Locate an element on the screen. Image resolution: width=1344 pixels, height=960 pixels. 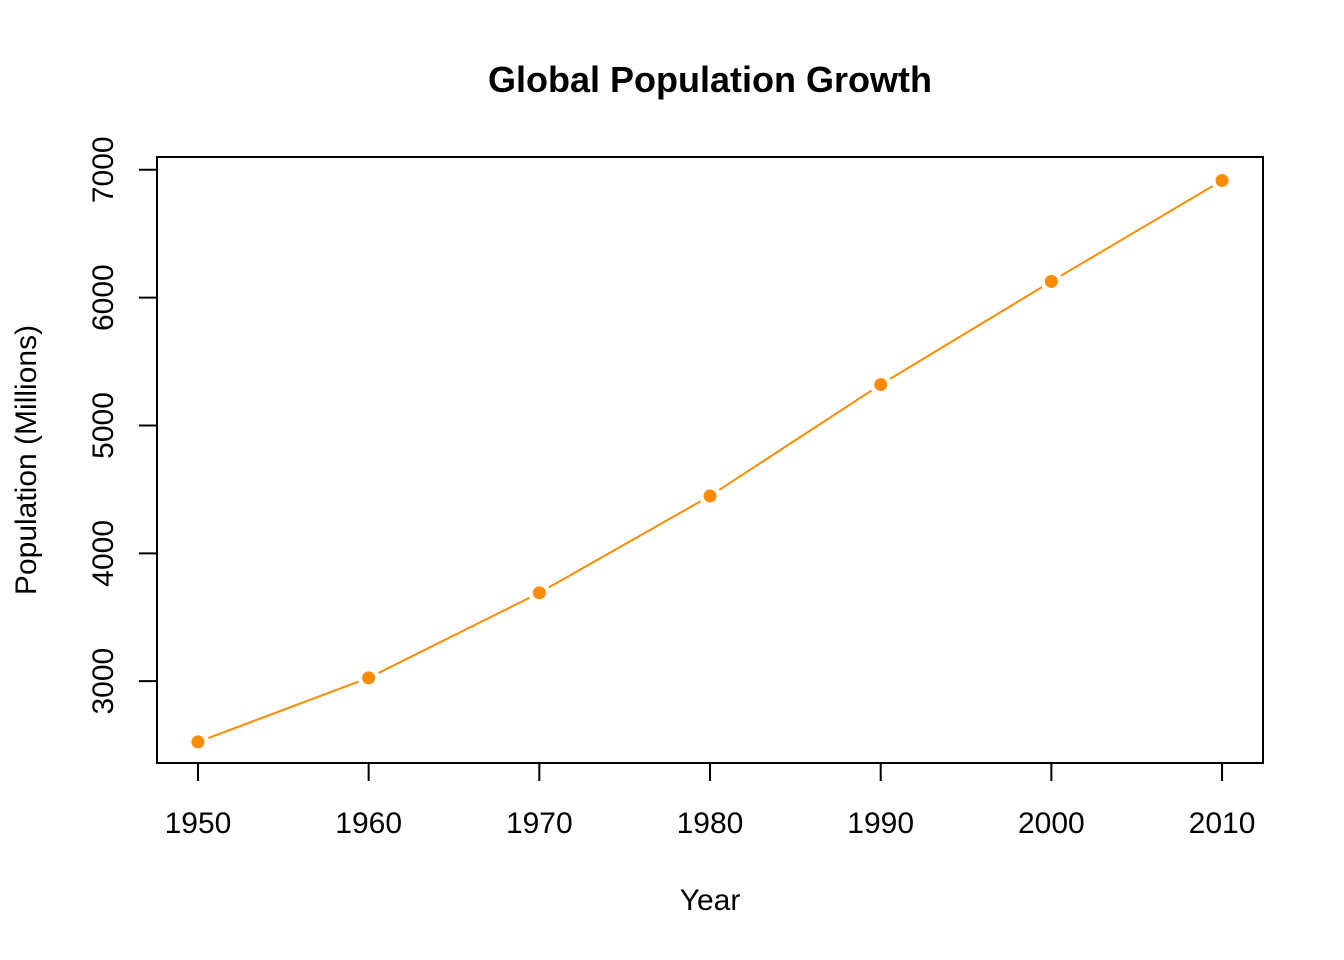
y-tick-label-3000: 3000 is located at coordinates (103, 681).